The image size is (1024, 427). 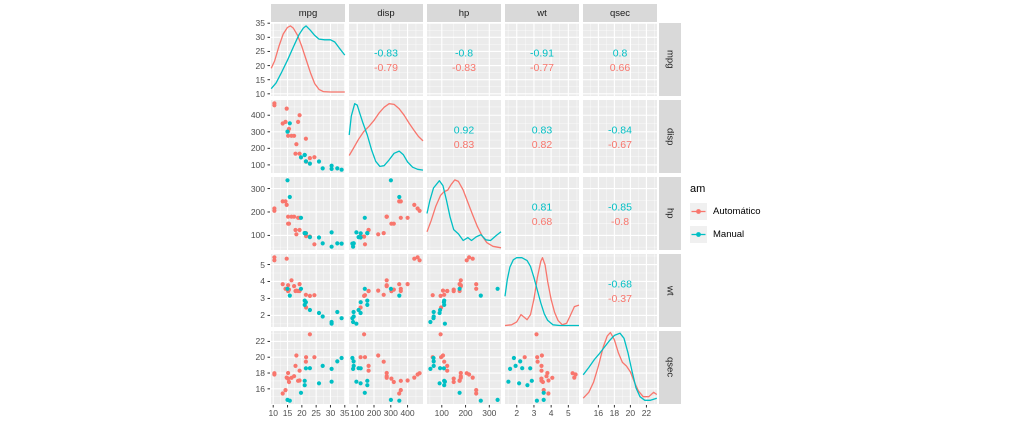 I want to click on panel-hp-hp-density, so click(x=464, y=213).